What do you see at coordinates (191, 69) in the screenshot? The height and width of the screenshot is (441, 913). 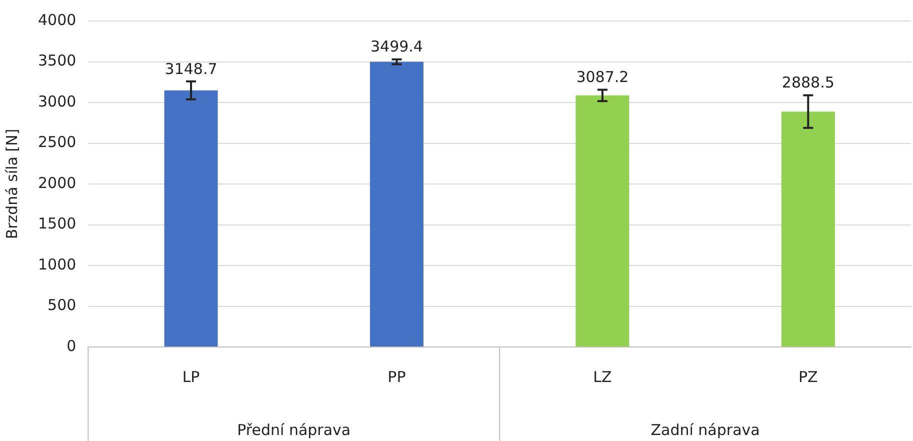 I see `data-label: 3148.7` at bounding box center [191, 69].